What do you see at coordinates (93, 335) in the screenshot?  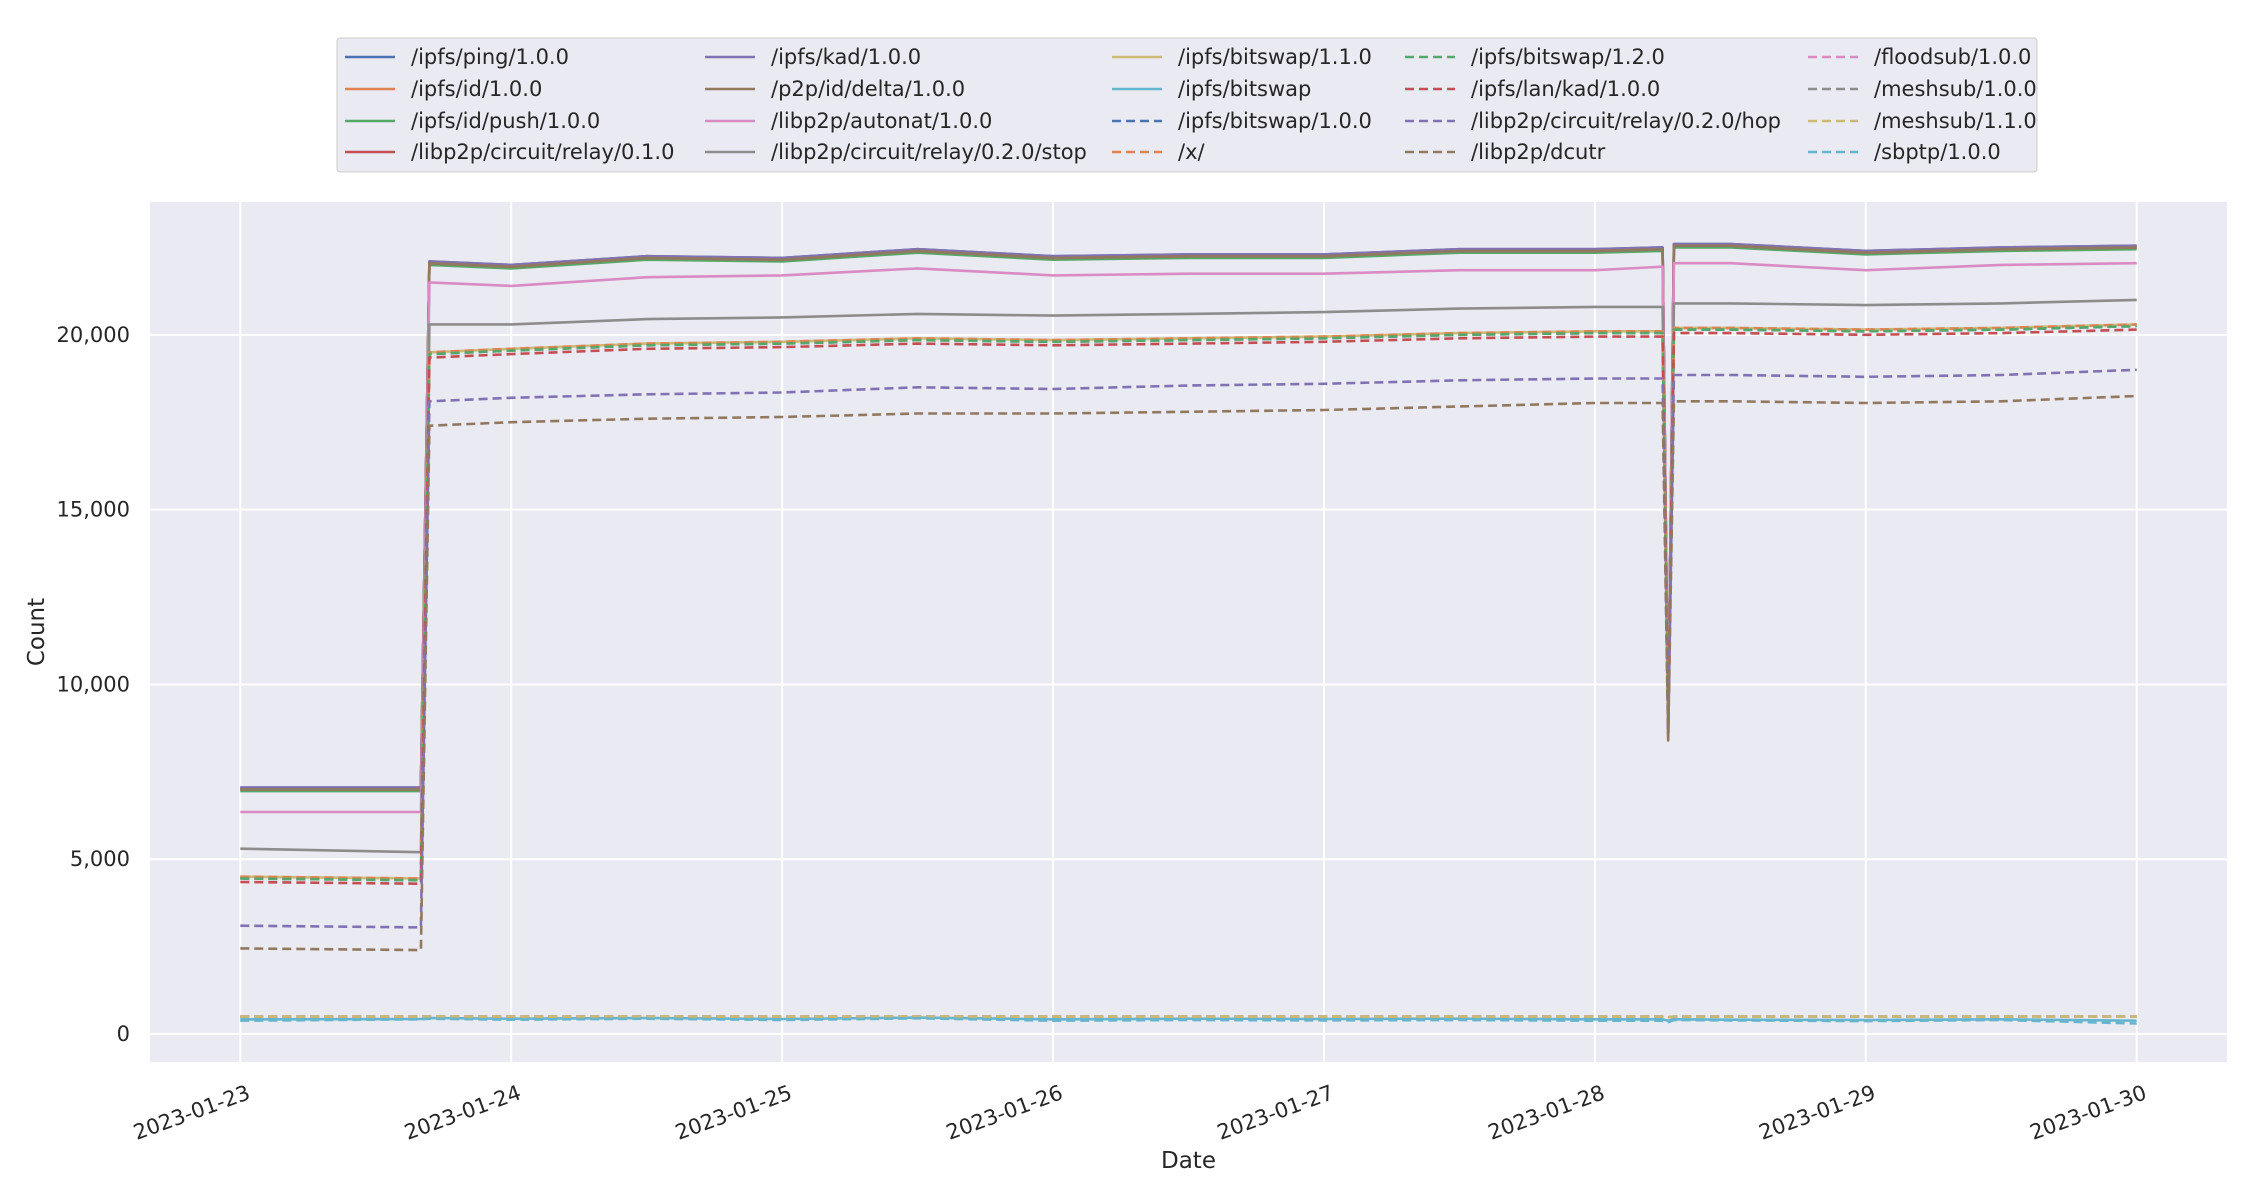 I see `y-tick-label: 20,000` at bounding box center [93, 335].